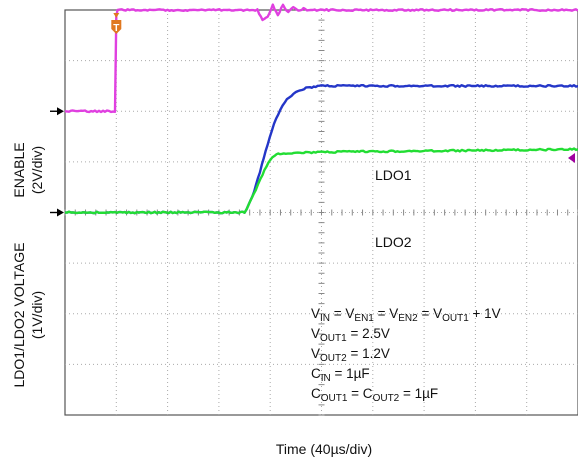  What do you see at coordinates (60, 212) in the screenshot?
I see `ground-arrowhead-ldo1` at bounding box center [60, 212].